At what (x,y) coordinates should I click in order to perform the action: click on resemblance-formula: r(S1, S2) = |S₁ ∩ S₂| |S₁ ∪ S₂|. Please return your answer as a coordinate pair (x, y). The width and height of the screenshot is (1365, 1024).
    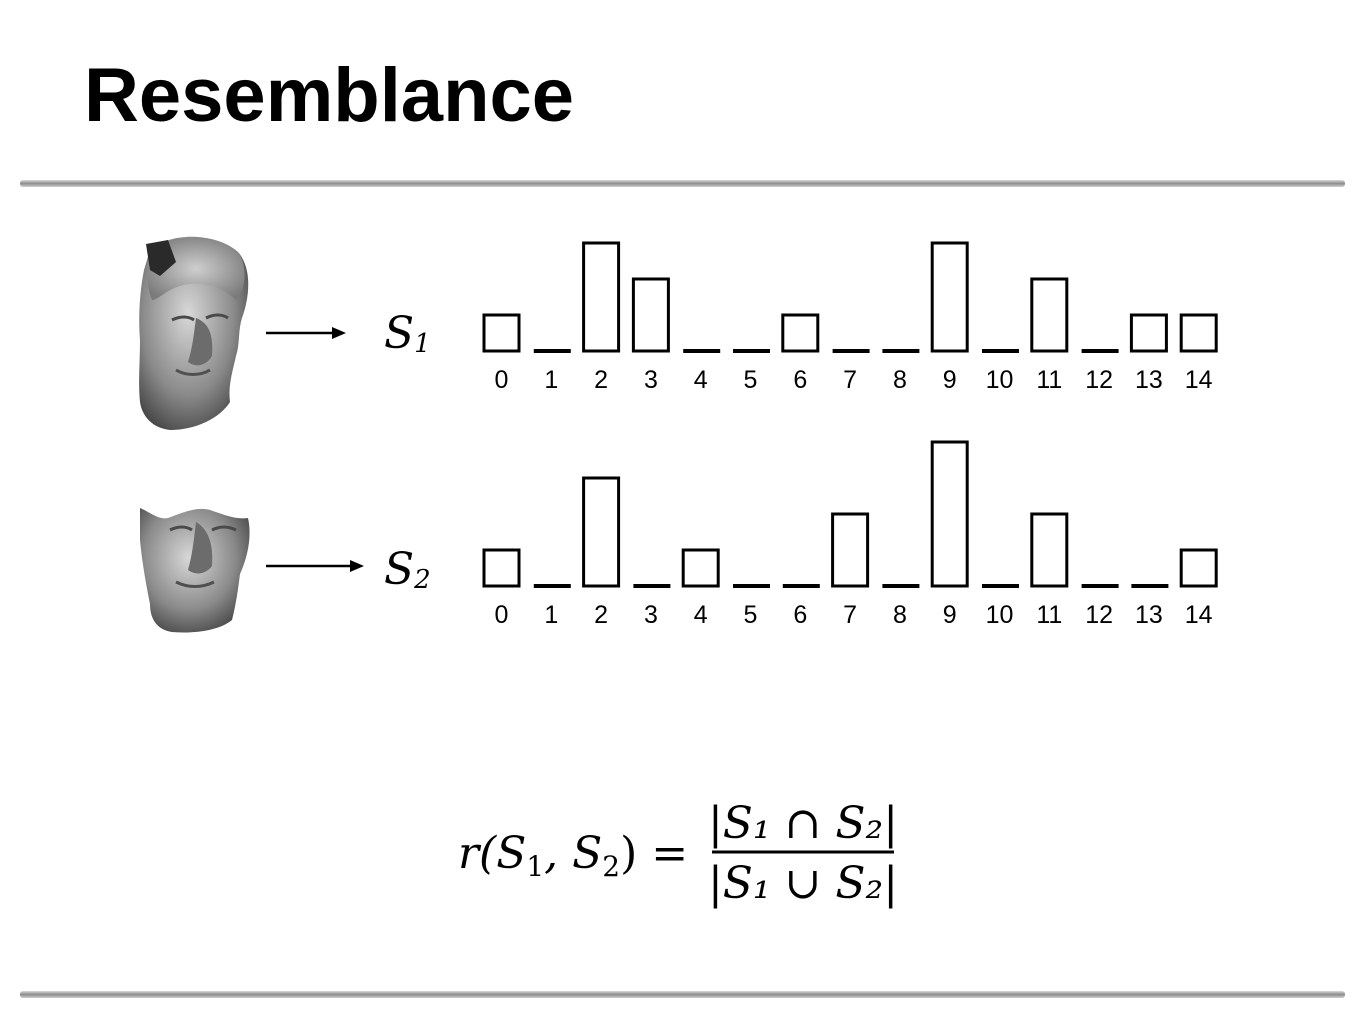
    Looking at the image, I should click on (678, 853).